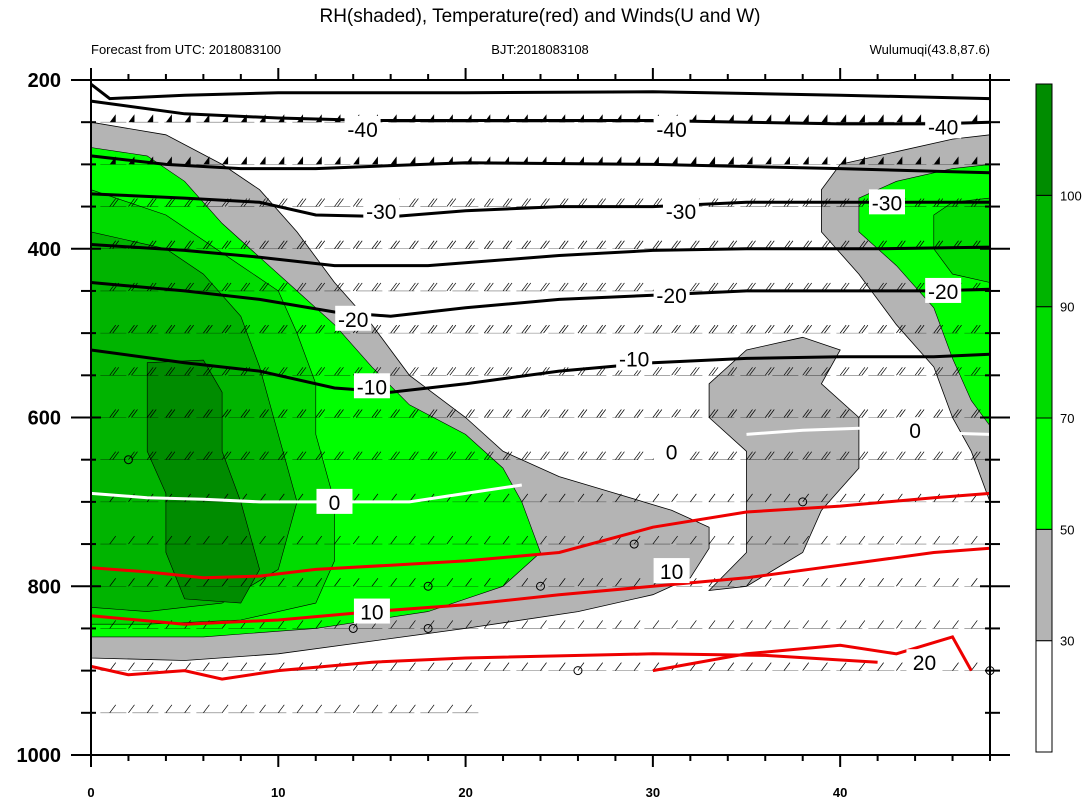  Describe the element at coordinates (1058, 418) in the screenshot. I see `colorbar: 30 50 70 90 100` at that location.